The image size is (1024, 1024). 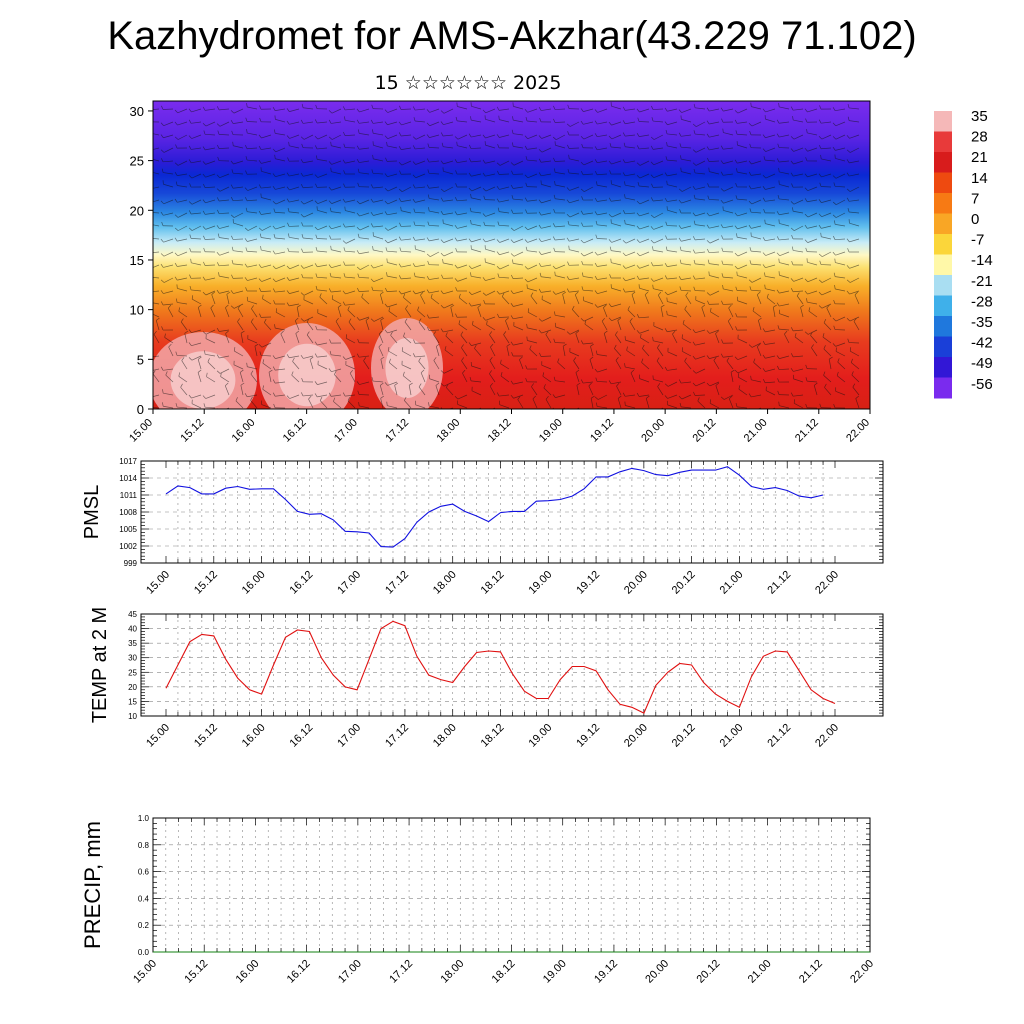 I want to click on x-tick-label: 22.00, so click(x=827, y=736).